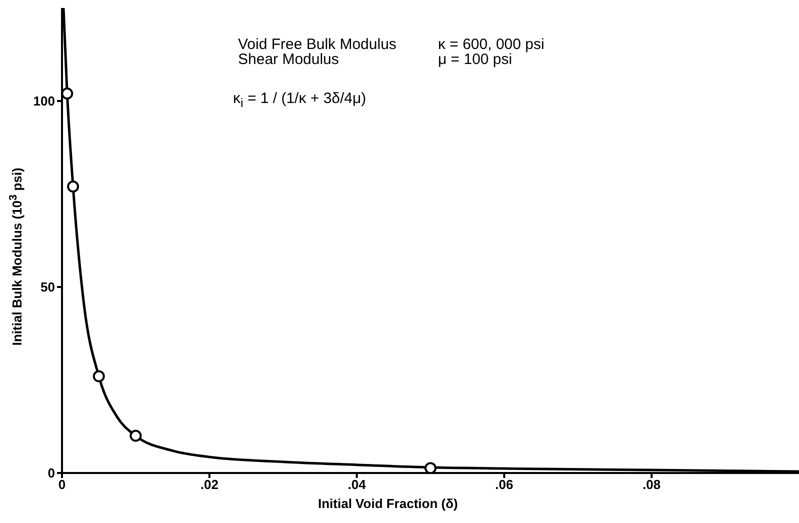 The image size is (799, 523). What do you see at coordinates (51, 473) in the screenshot?
I see `y-tick-label: 0` at bounding box center [51, 473].